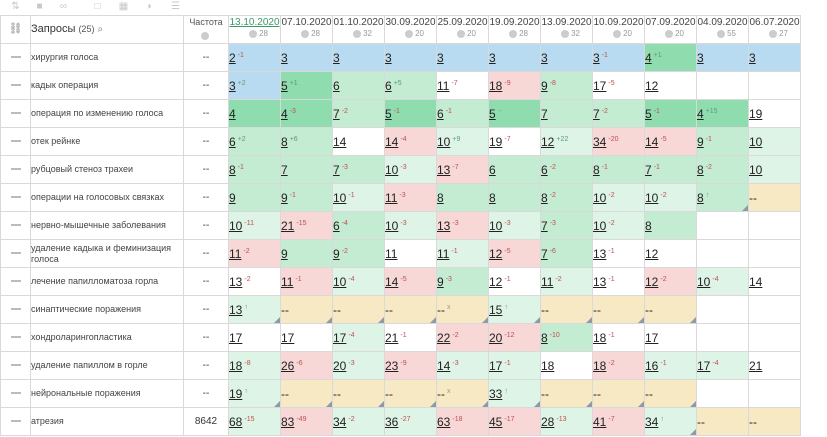 This screenshot has width=827, height=437. What do you see at coordinates (100, 29) in the screenshot?
I see `search-icon: ⌕` at bounding box center [100, 29].